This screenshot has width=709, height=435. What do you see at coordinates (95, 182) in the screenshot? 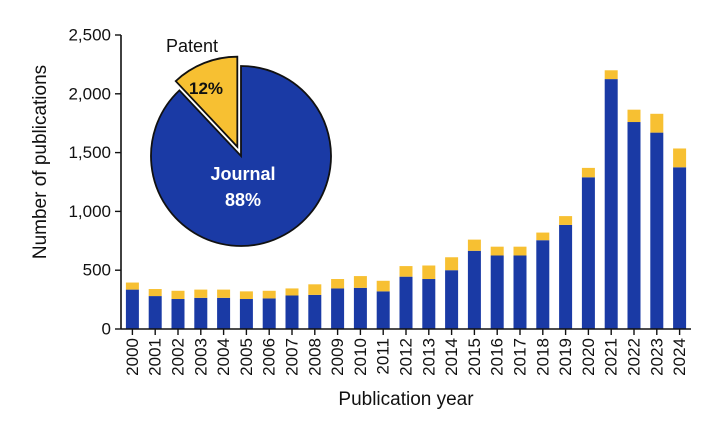
I see `y-axis: 0 500 1,000 1,500 2,000 2,500` at bounding box center [95, 182].